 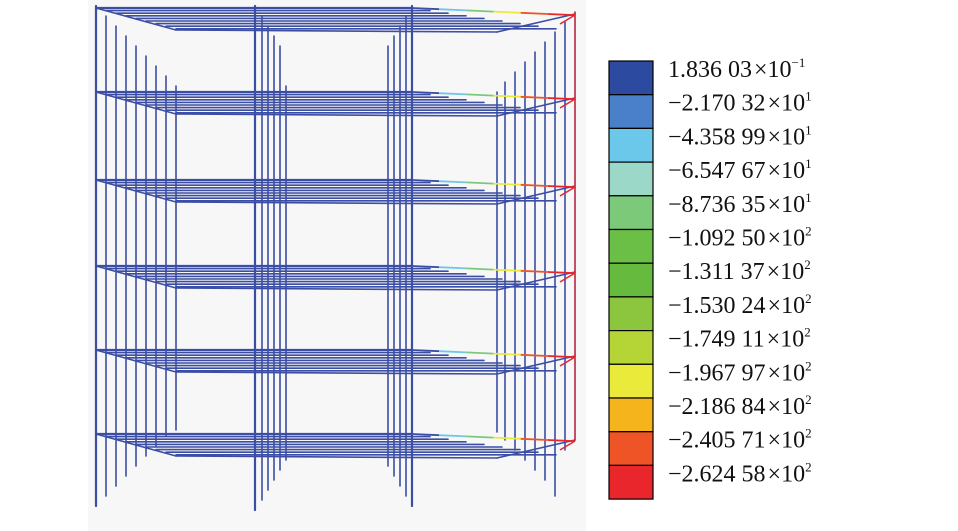 I want to click on legend-mantissa: −1.749 11, so click(x=716, y=340).